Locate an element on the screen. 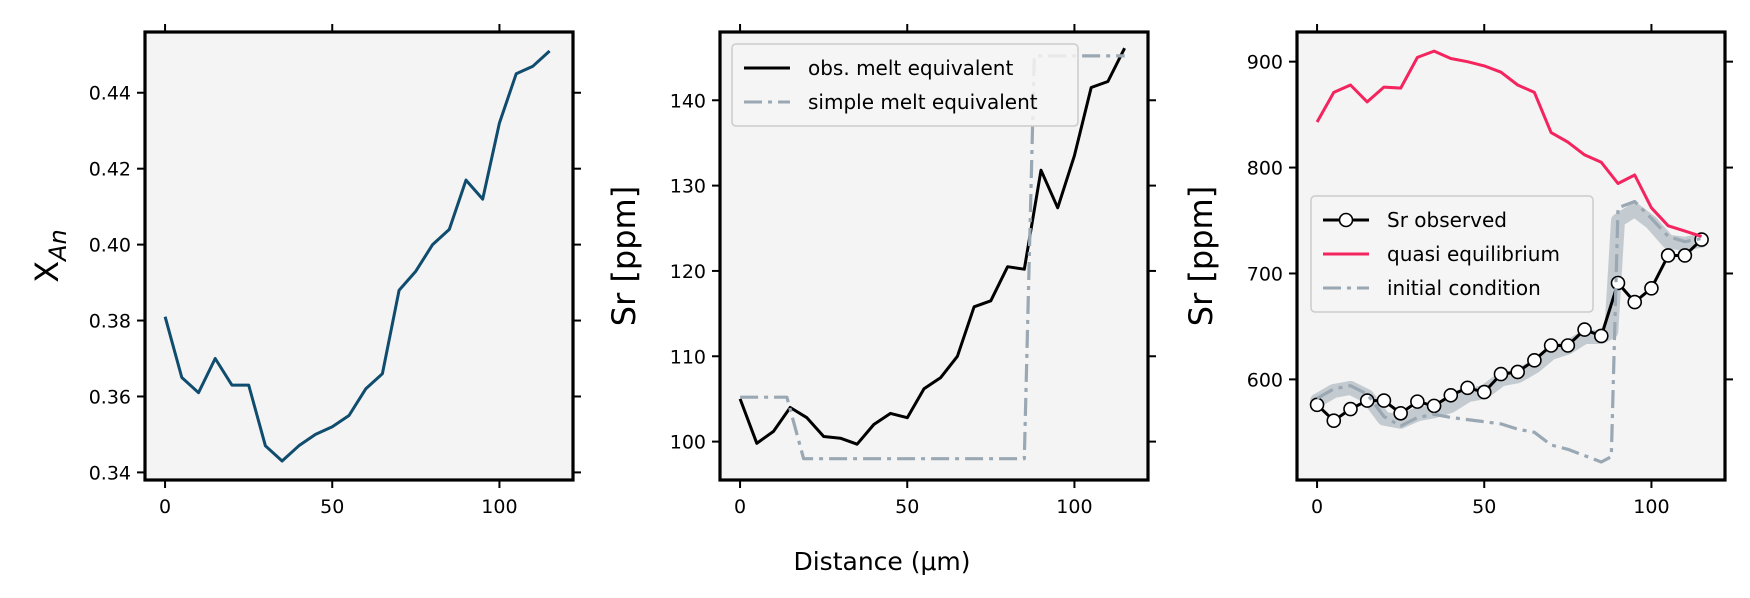 The width and height of the screenshot is (1750, 598). y-tick-label: 140 is located at coordinates (688, 101).